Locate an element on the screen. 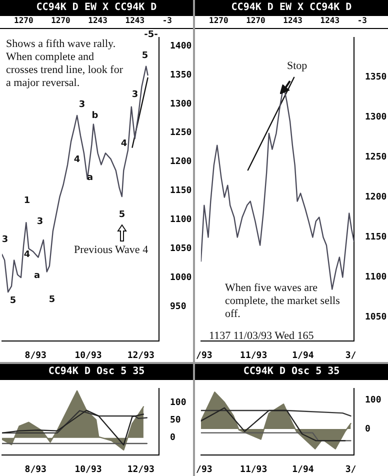 The height and width of the screenshot is (476, 388). annotation: When five waves are complete, the market sells off. is located at coordinates (283, 301).